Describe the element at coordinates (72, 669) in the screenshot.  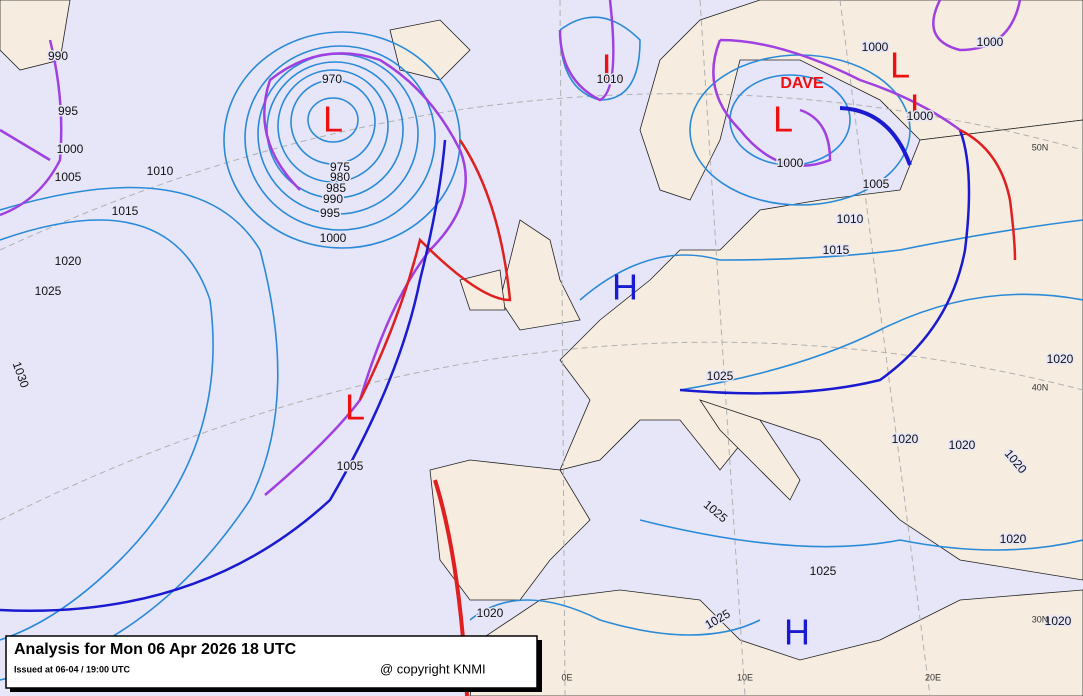
I see `issued: Issued at 06-04 / 19:00 UTC` at that location.